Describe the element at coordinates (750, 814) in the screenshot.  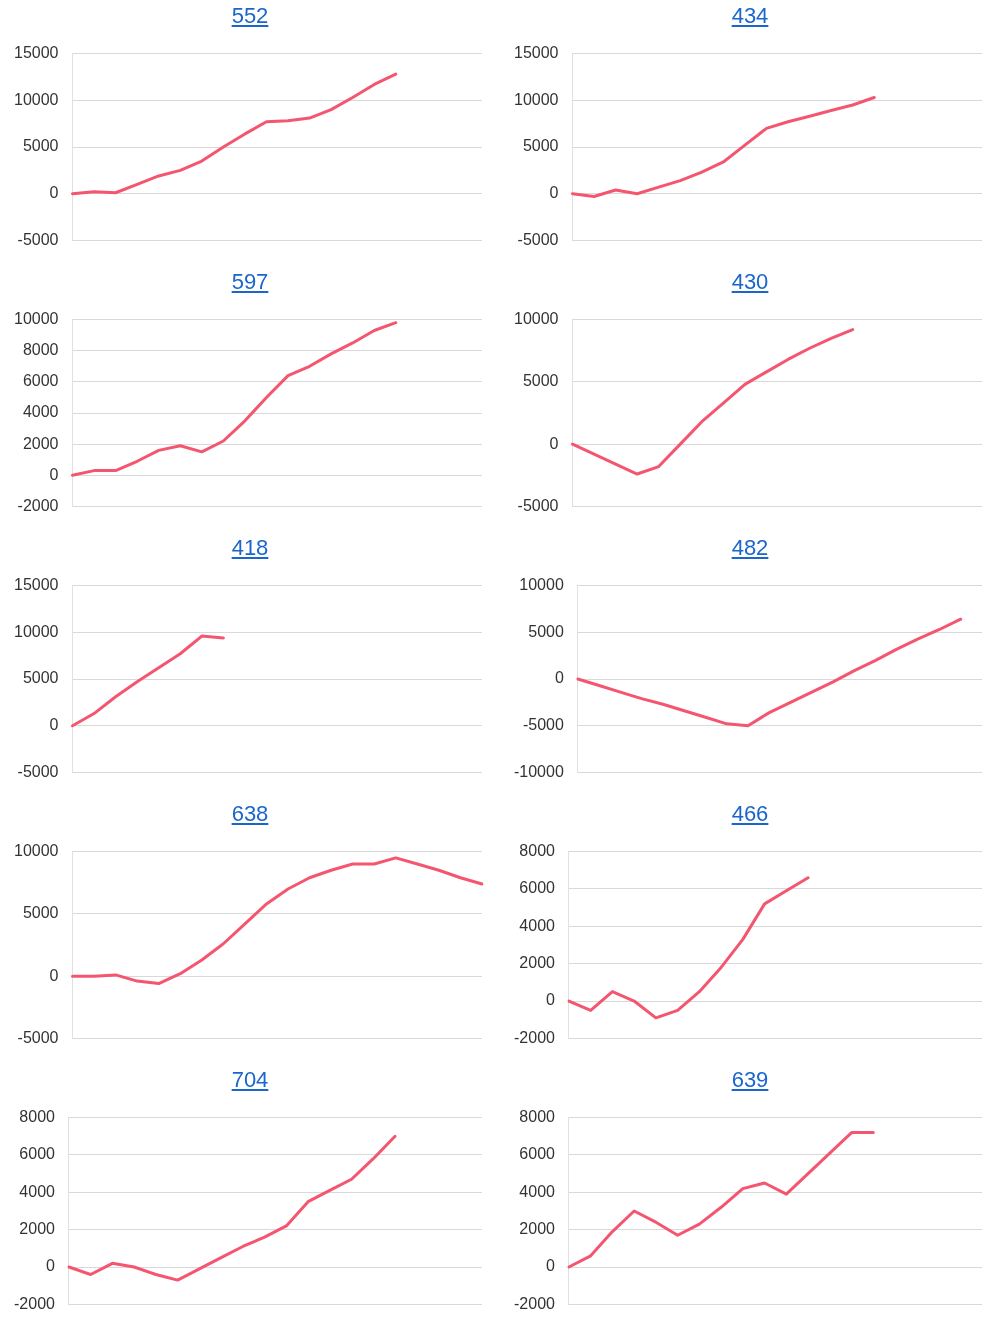
I see `chart-title: 466` at that location.